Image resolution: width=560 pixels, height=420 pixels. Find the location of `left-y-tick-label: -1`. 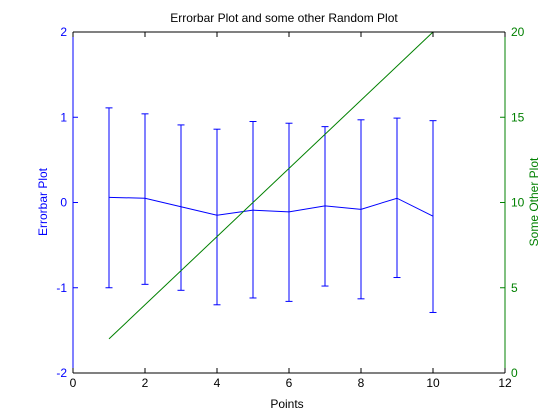

left-y-tick-label: -1 is located at coordinates (61, 288).